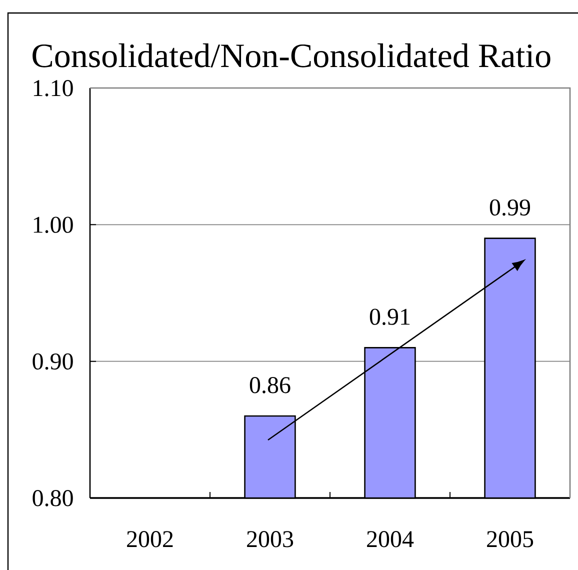 The image size is (578, 570). Describe the element at coordinates (270, 539) in the screenshot. I see `x-tick-label: 2003` at that location.